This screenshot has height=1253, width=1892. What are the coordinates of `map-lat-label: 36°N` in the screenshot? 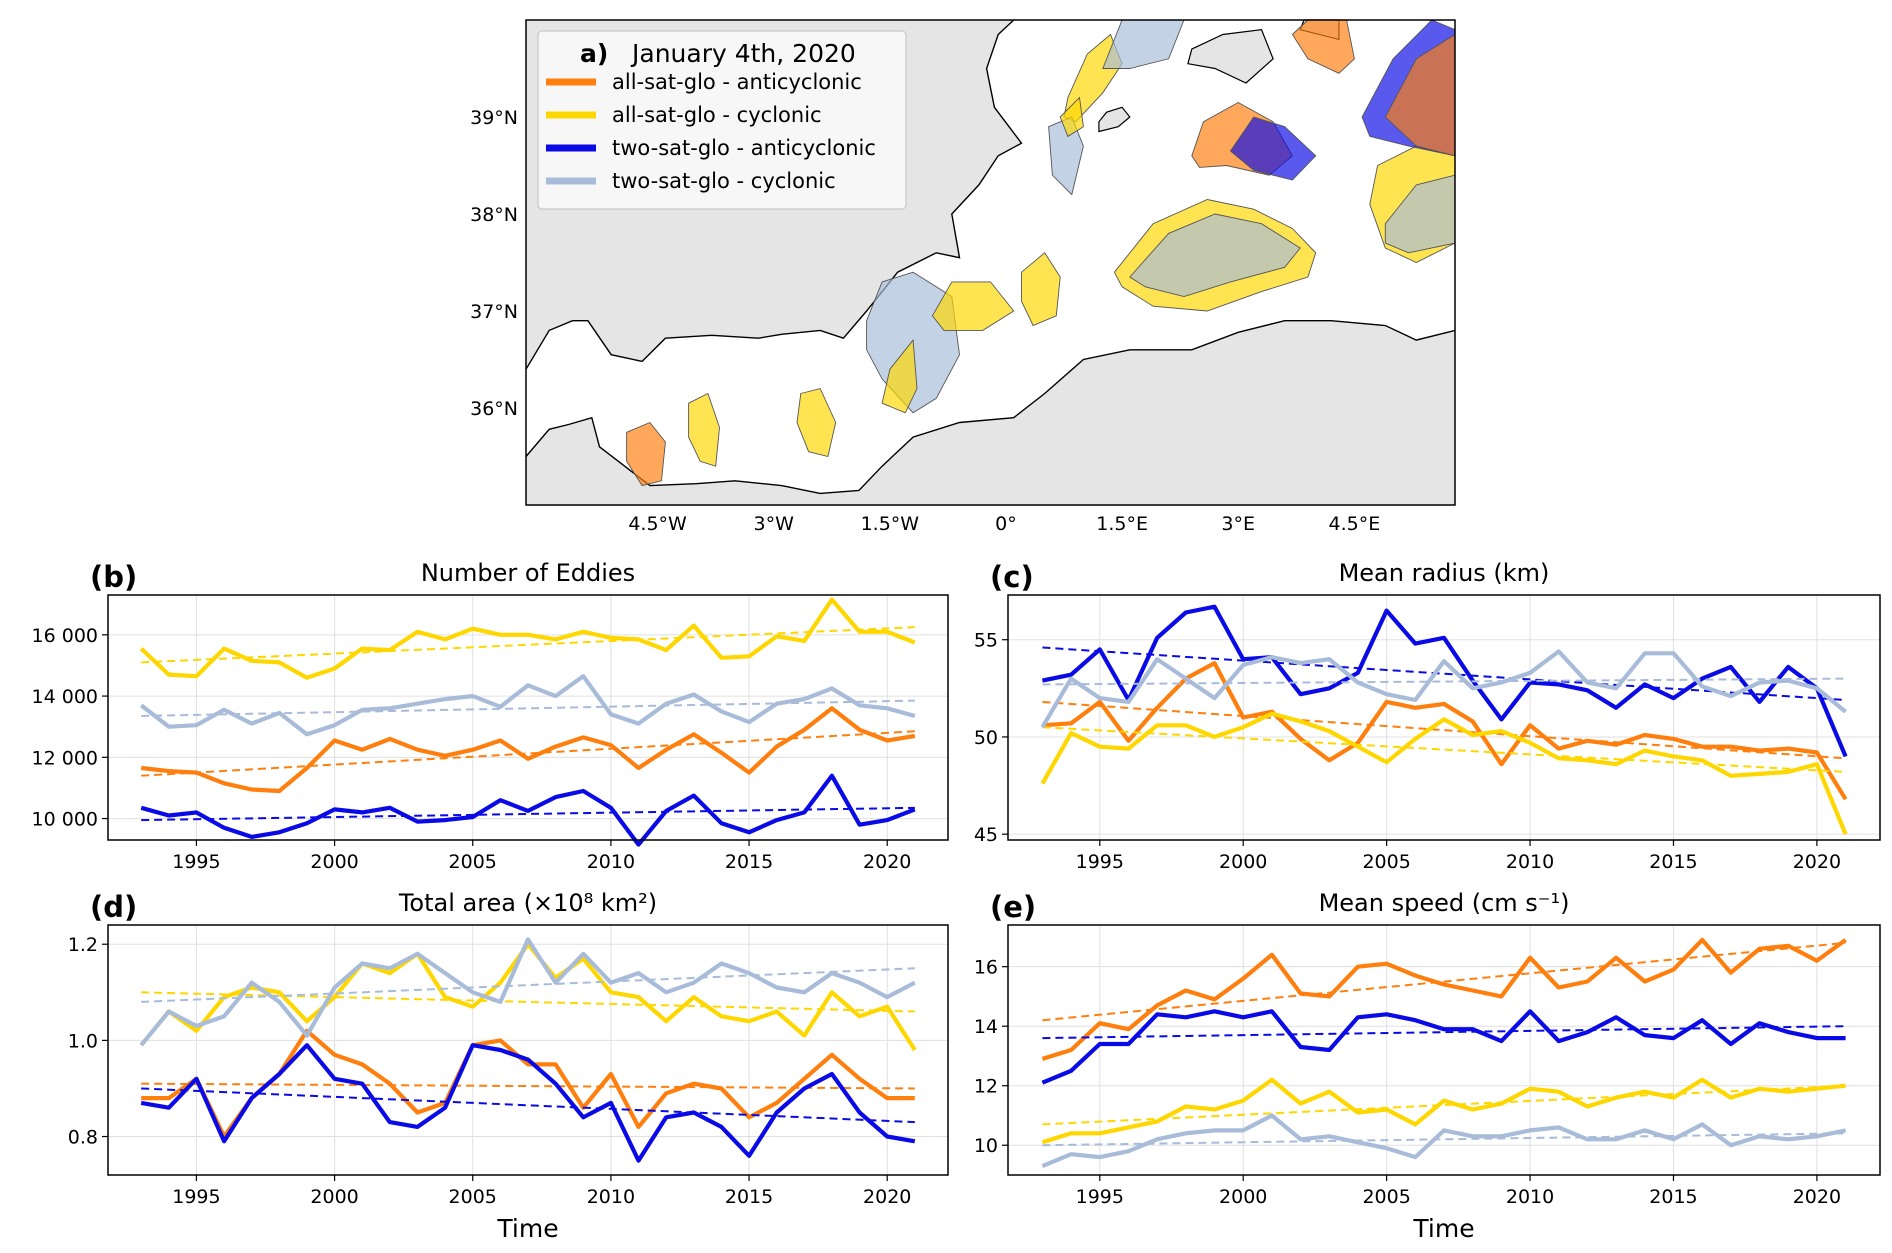 It's located at (494, 409).